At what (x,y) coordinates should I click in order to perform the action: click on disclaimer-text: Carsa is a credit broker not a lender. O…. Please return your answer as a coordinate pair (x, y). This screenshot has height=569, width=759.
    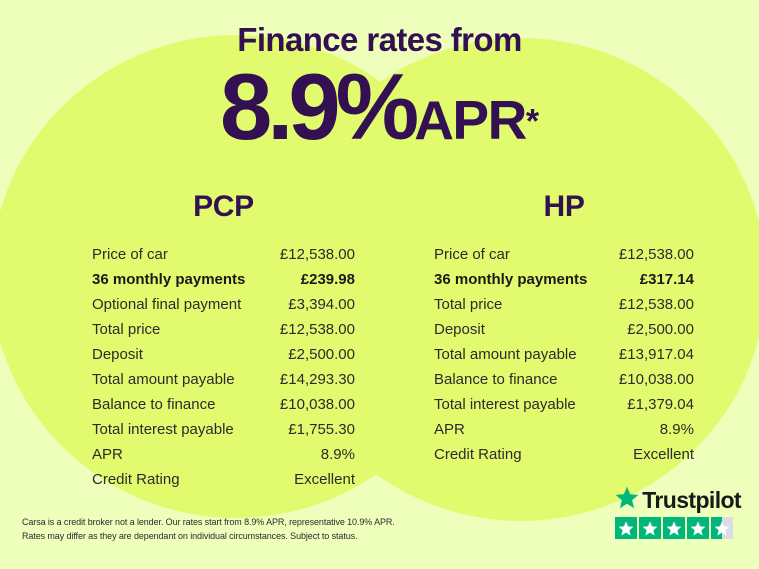
    Looking at the image, I should click on (237, 530).